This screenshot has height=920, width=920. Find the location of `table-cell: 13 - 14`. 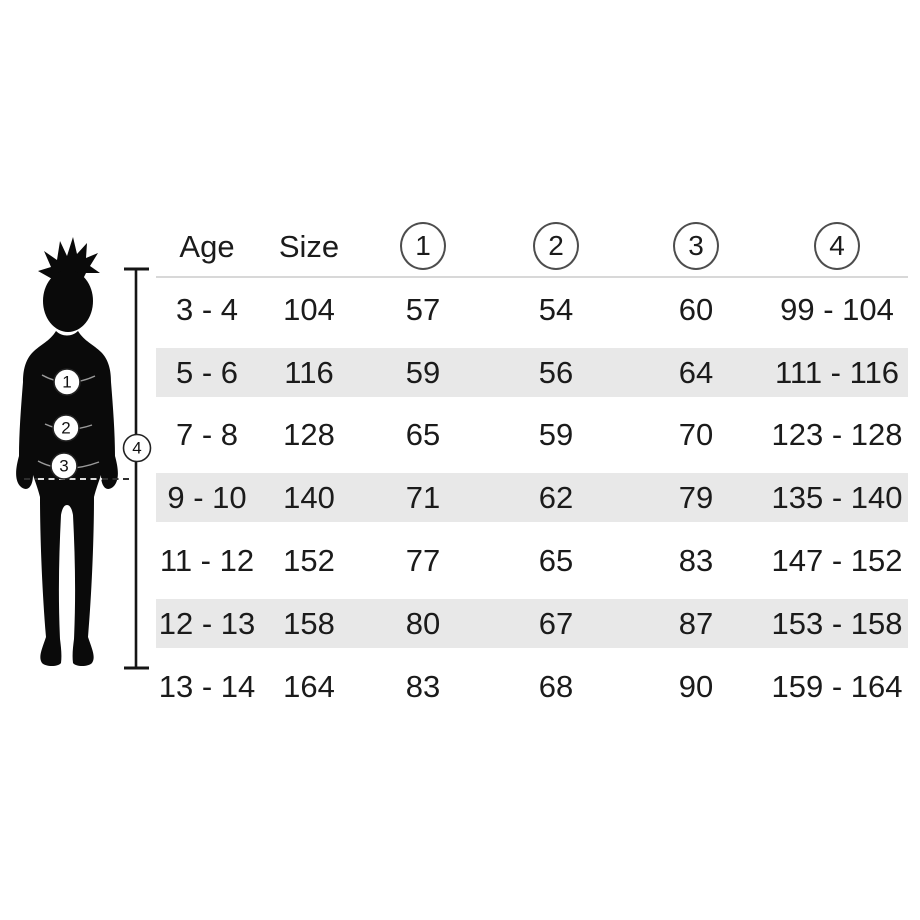

table-cell: 13 - 14 is located at coordinates (207, 686).